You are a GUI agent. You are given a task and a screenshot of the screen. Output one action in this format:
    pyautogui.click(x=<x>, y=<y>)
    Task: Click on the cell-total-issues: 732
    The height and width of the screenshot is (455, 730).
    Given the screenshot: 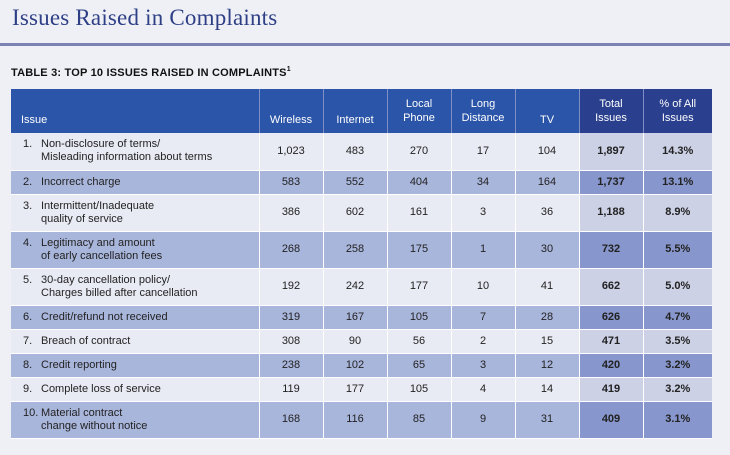 What is the action you would take?
    pyautogui.click(x=611, y=250)
    